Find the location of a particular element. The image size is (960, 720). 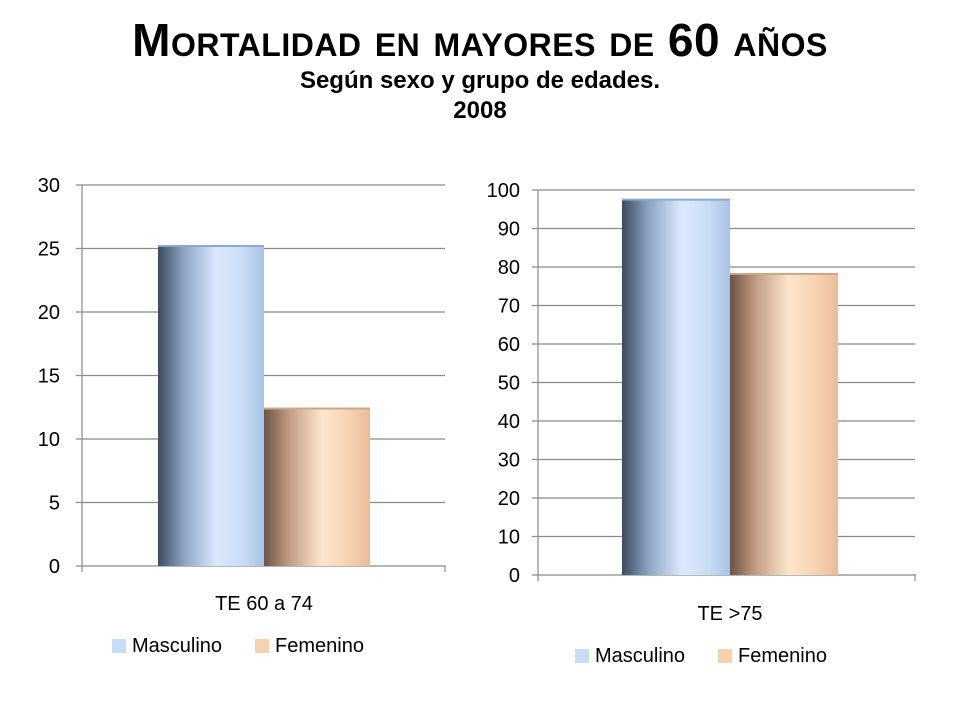

y-tick-label: 50 is located at coordinates (509, 384).